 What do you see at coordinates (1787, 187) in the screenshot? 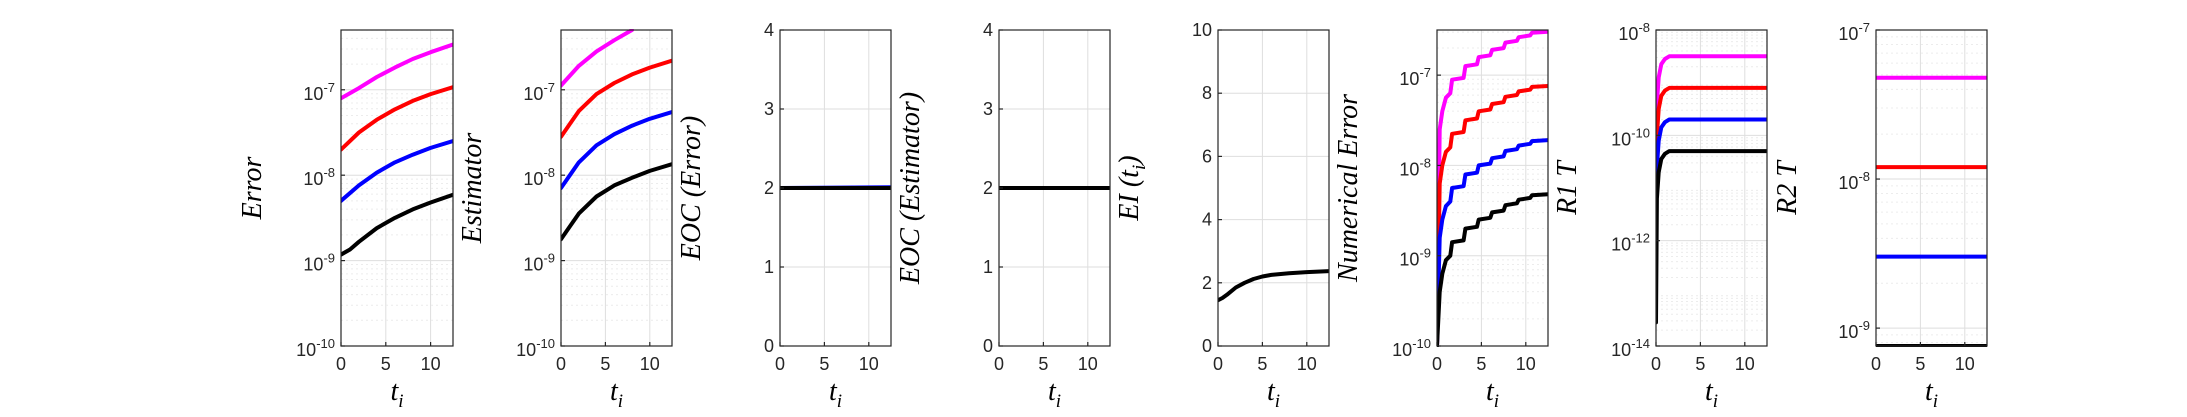
I see `y-axis-label: R2 T` at bounding box center [1787, 187].